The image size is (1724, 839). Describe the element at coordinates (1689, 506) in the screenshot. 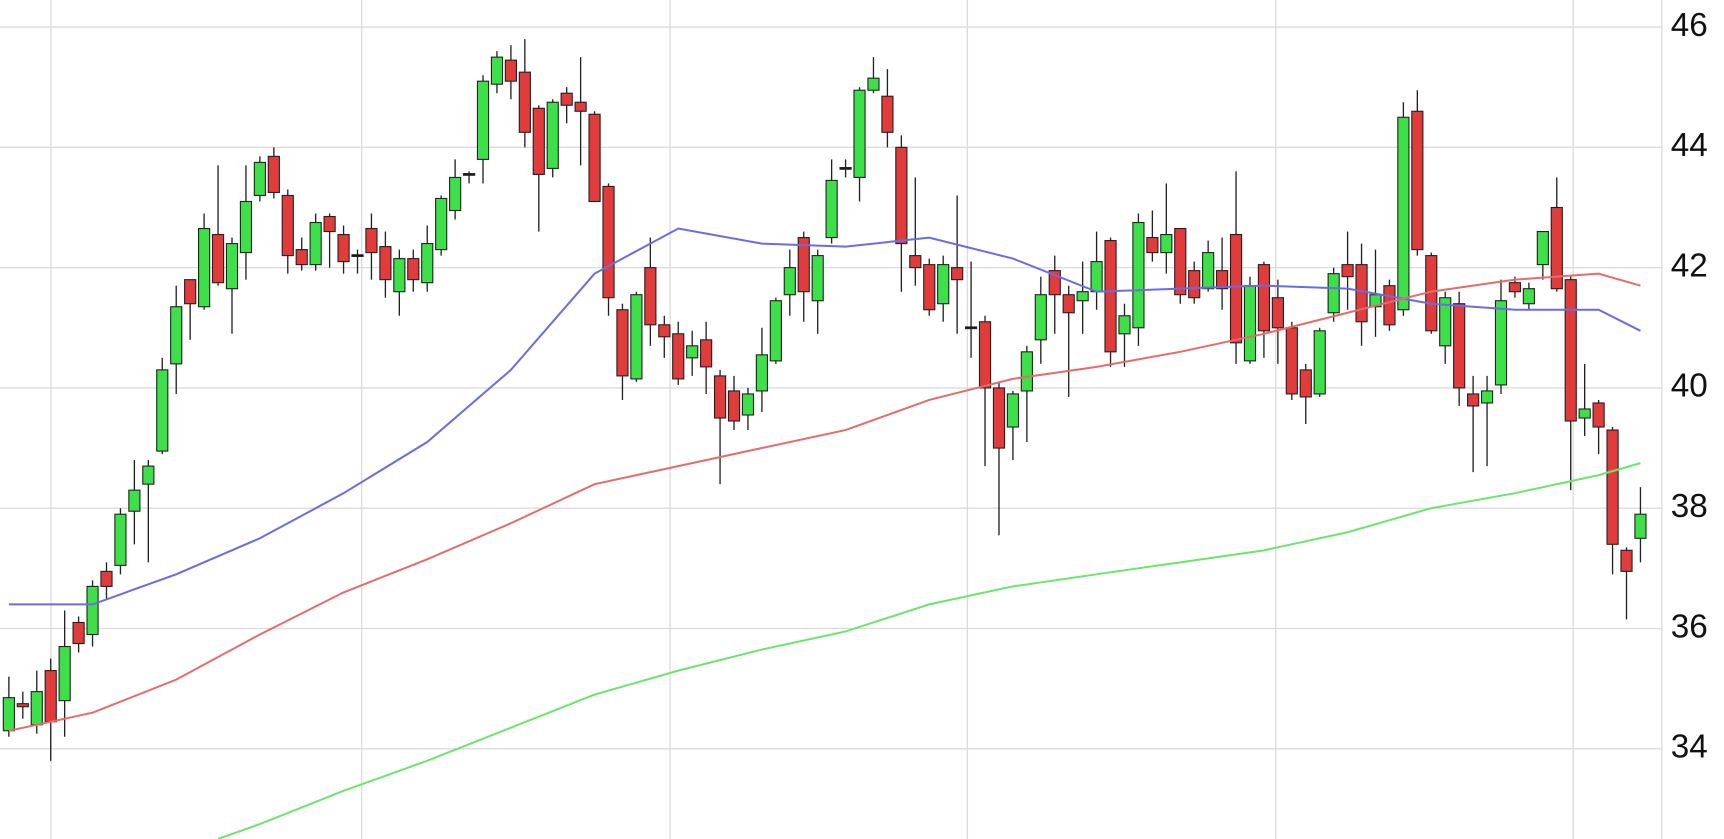

I see `y-tick-label: 38` at that location.